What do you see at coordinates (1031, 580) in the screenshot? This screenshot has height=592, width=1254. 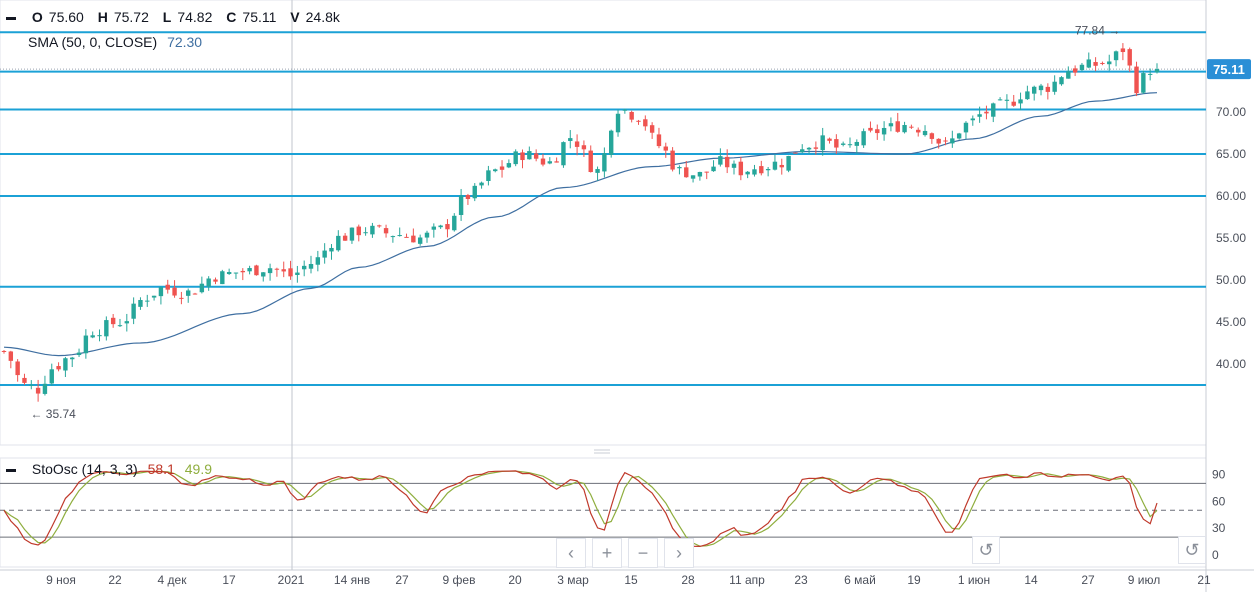 I see `time-axis-label: 14` at bounding box center [1031, 580].